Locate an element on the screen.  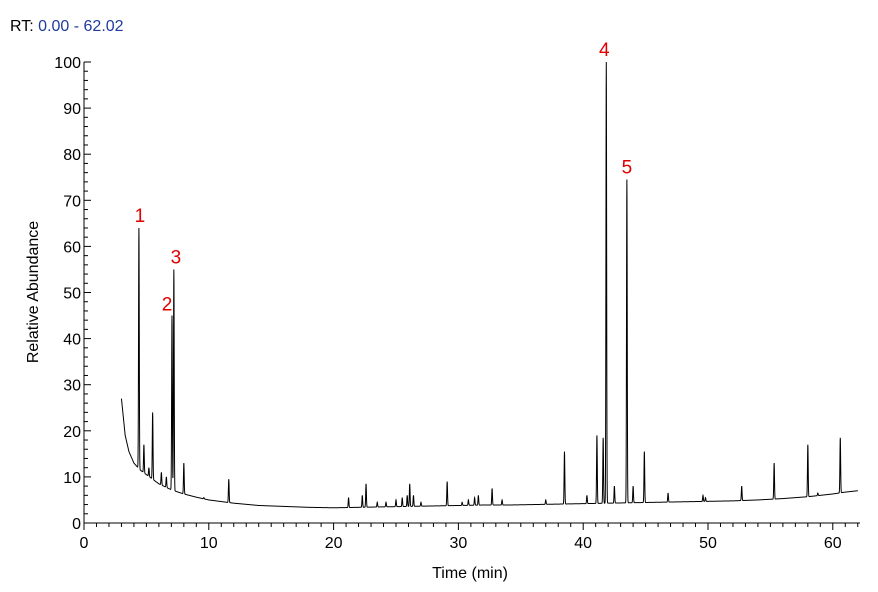
y-axis-title: Relative Abundance is located at coordinates (33, 292).